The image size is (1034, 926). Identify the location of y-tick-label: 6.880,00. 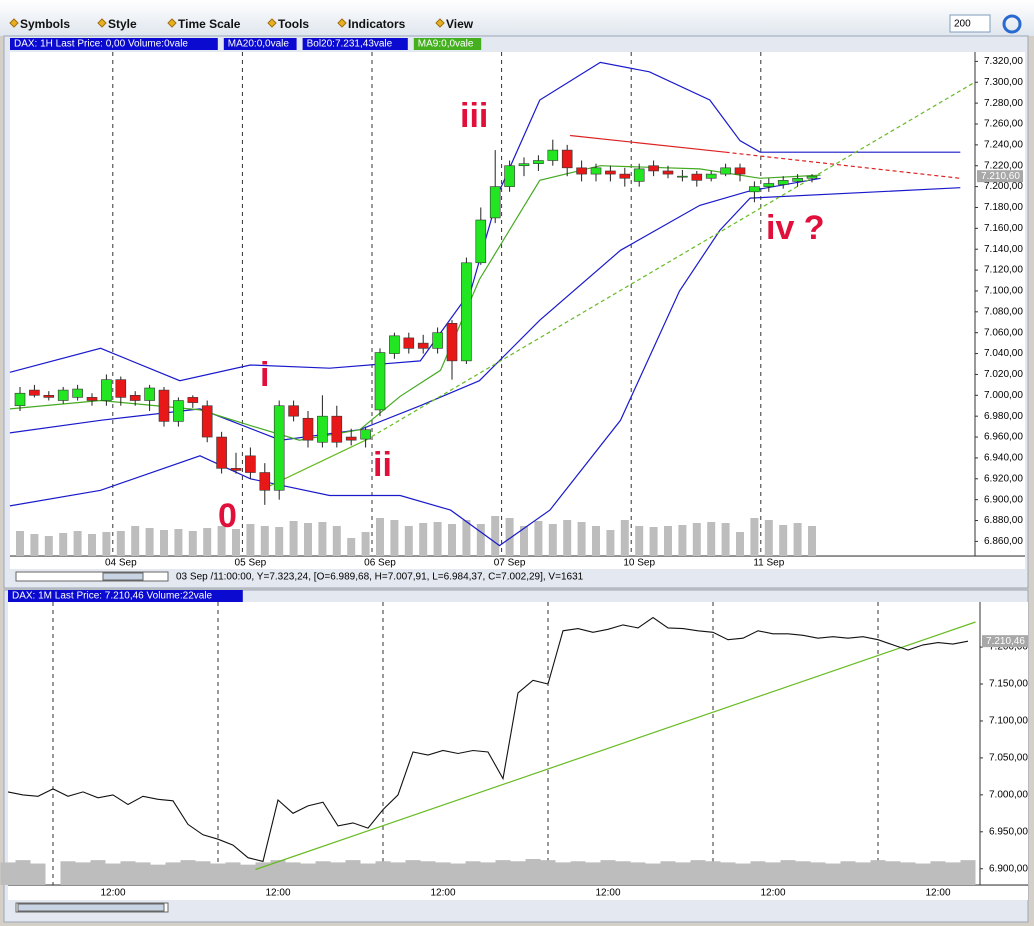
(1003, 520).